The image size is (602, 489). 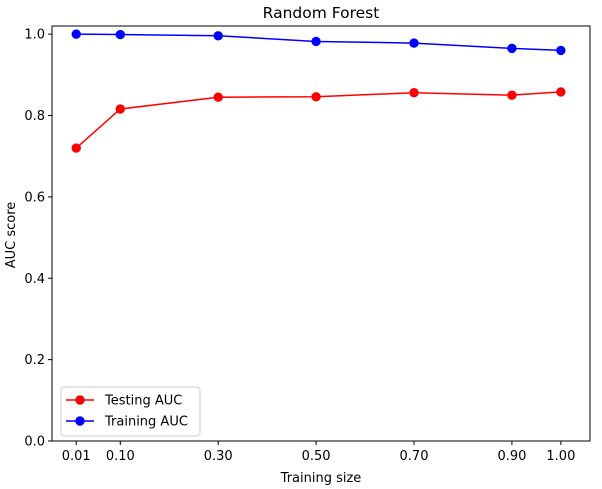 What do you see at coordinates (80, 400) in the screenshot?
I see `legend-marker-testing-auc` at bounding box center [80, 400].